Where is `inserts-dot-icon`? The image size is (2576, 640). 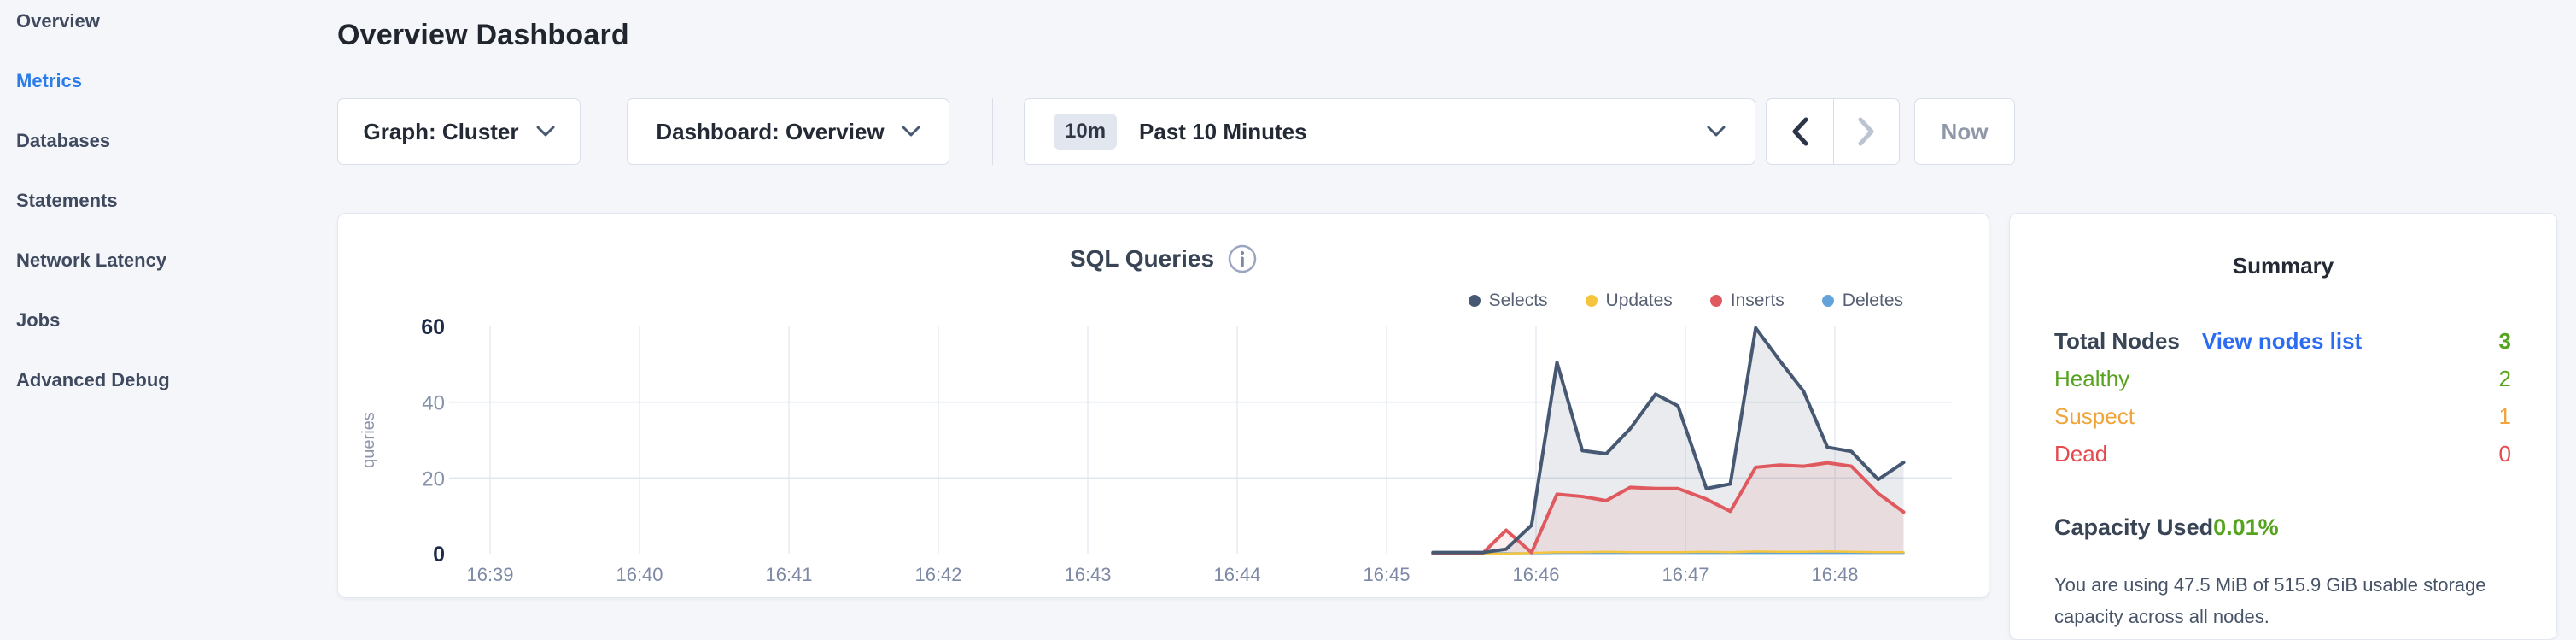 inserts-dot-icon is located at coordinates (1715, 301).